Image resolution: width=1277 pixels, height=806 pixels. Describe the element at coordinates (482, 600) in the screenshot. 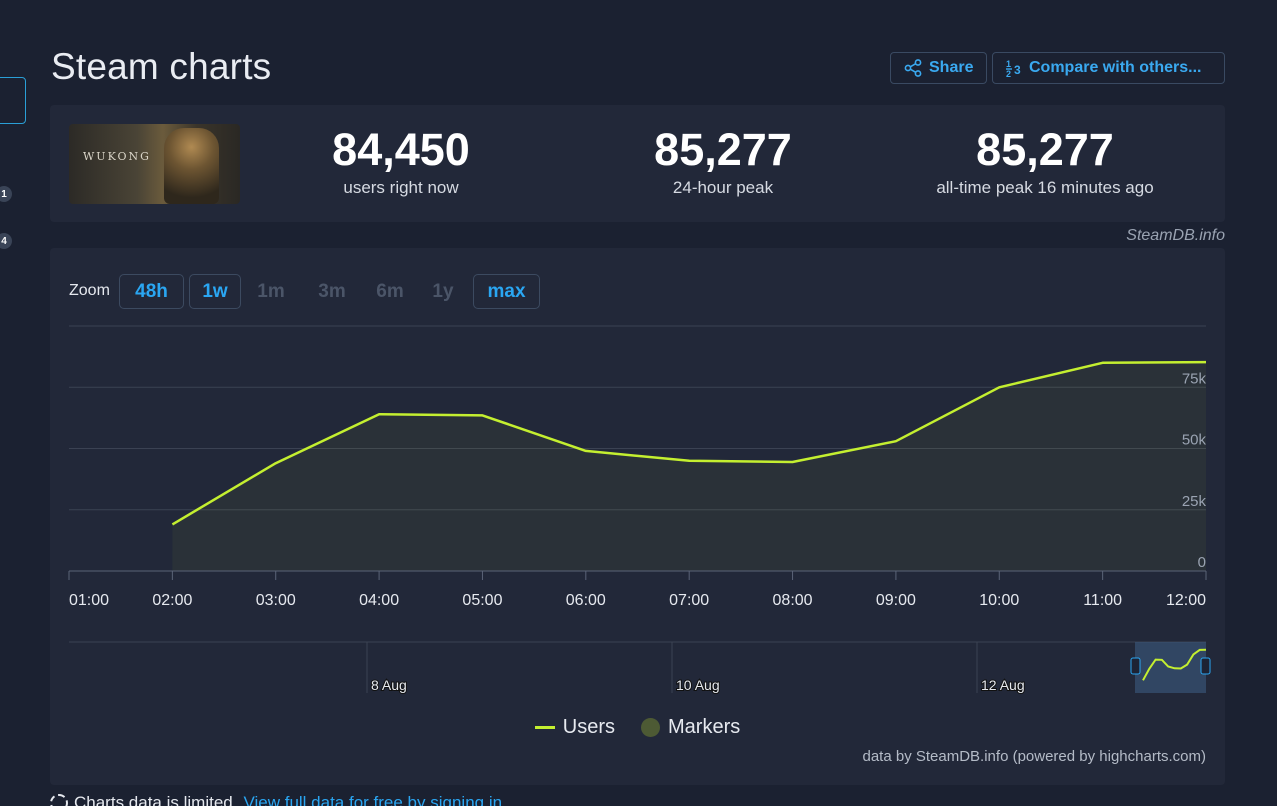

I see `x-tick-label: 05:00` at that location.